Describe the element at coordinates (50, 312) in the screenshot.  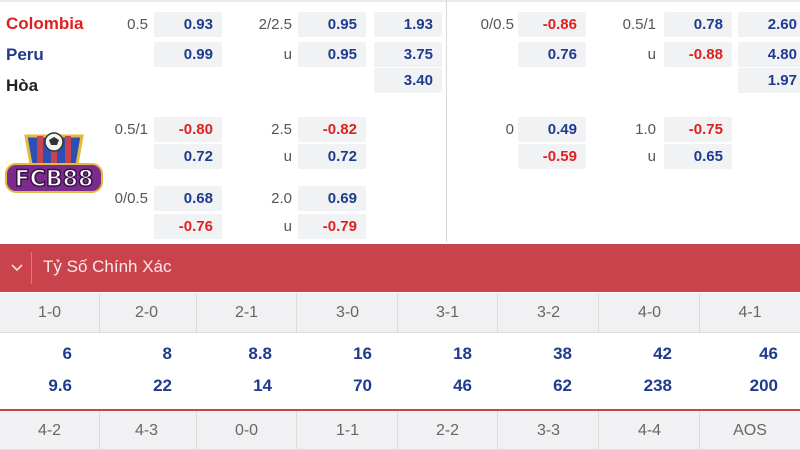
I see `score-label: 1-0` at that location.